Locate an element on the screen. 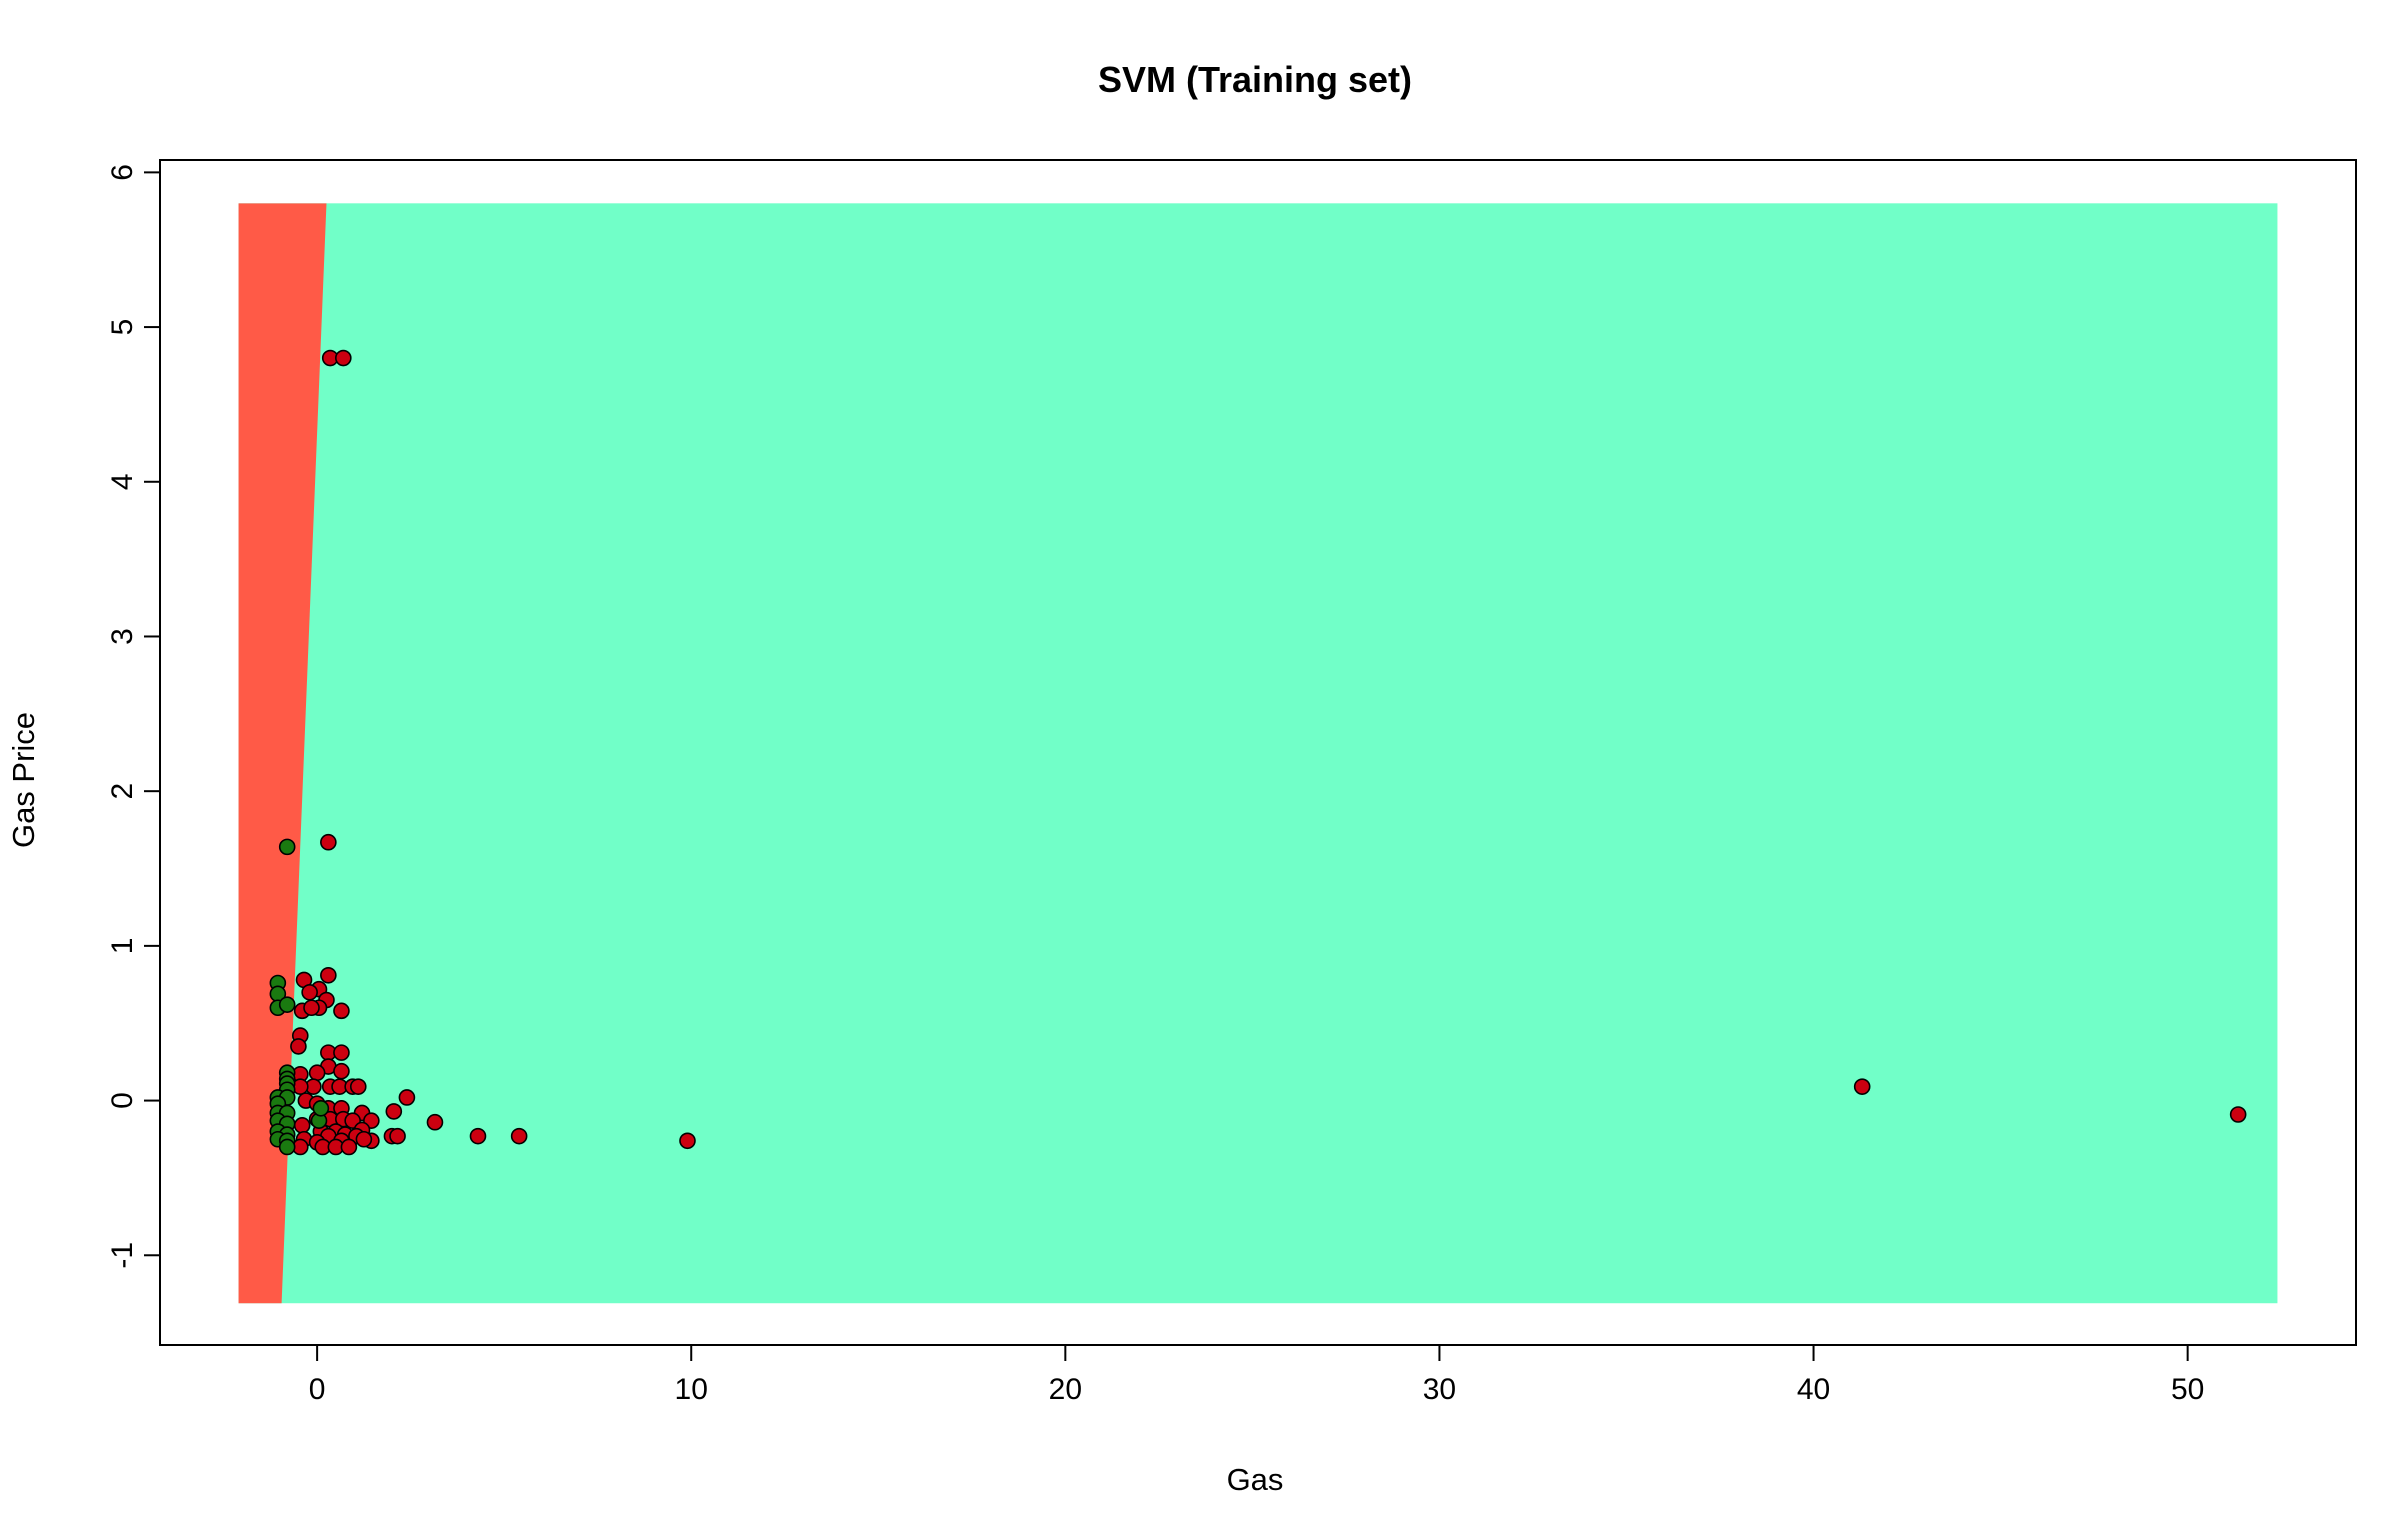  y-tick-label: 5 is located at coordinates (122, 327).